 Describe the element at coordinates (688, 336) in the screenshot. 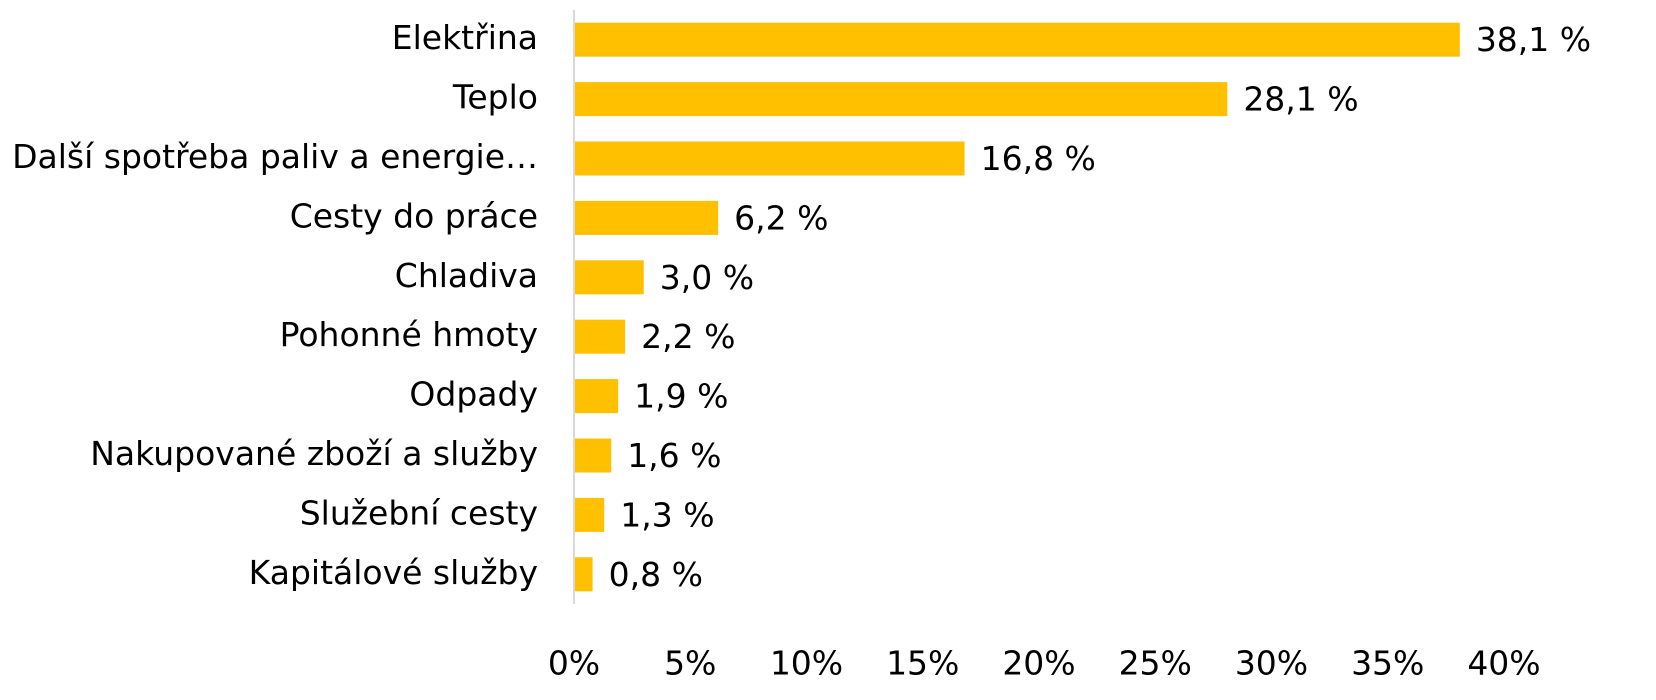

I see `data-label: 2,2 %` at that location.